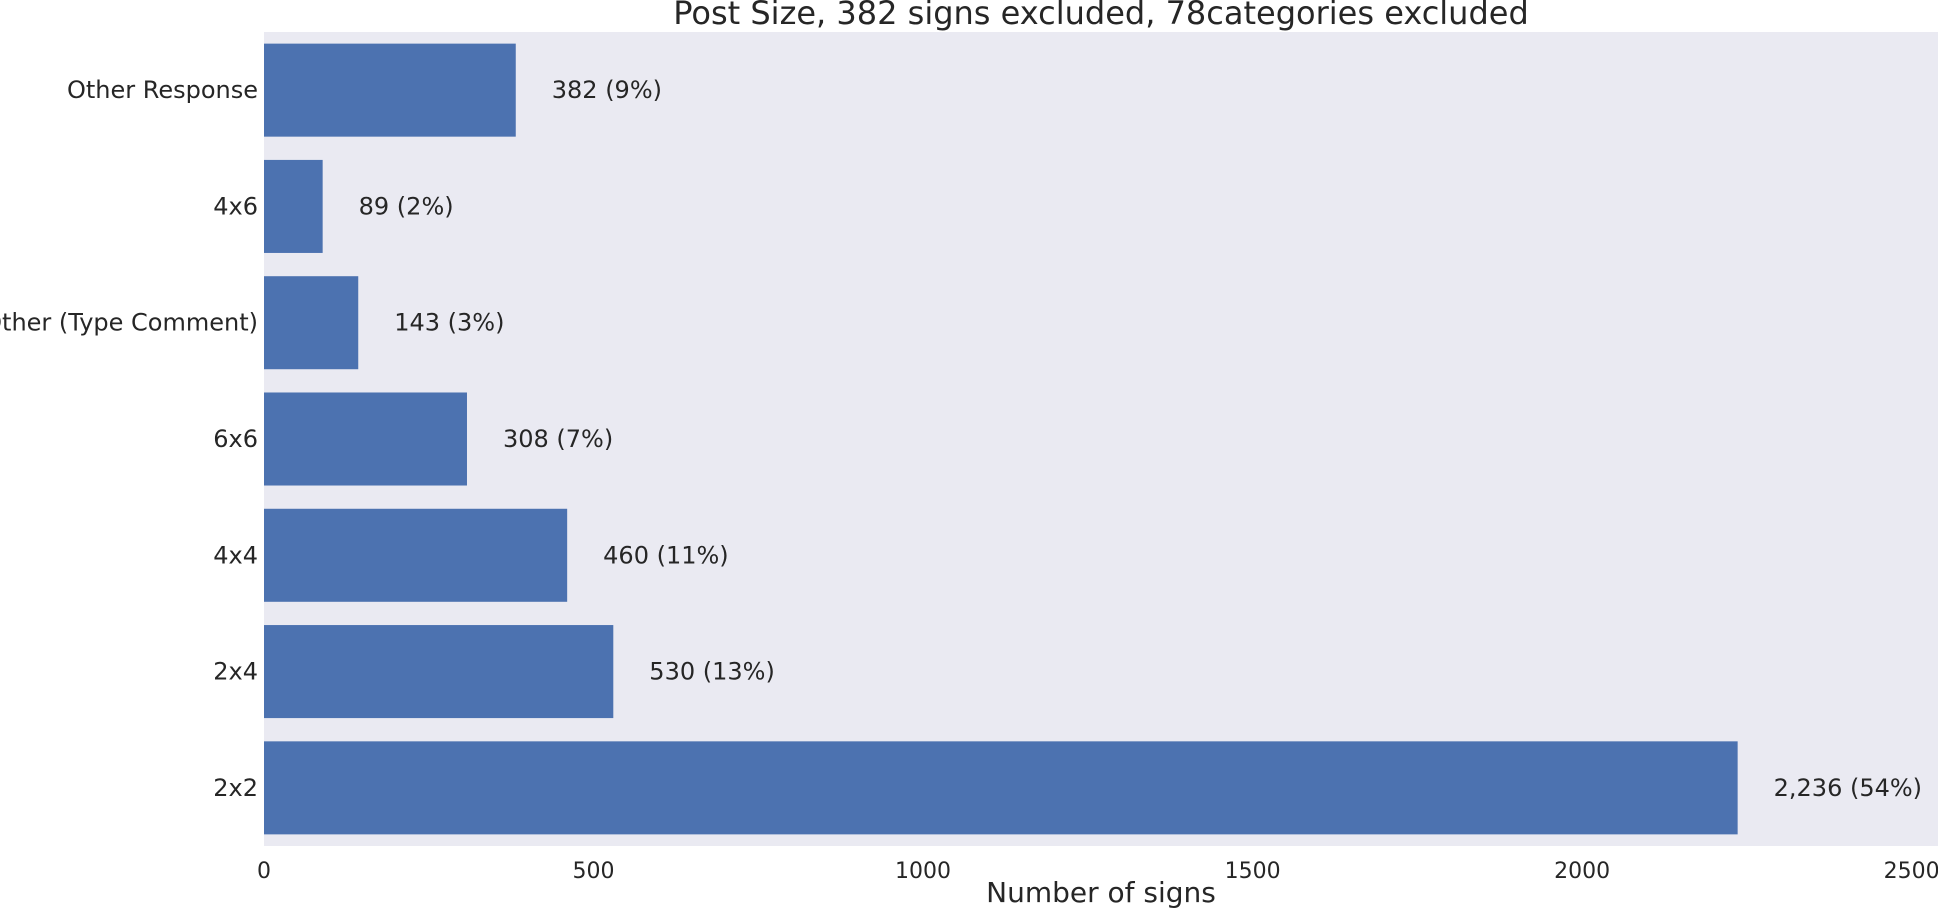 This screenshot has height=909, width=1938. I want to click on data-label: 2,236 (54%), so click(1848, 788).